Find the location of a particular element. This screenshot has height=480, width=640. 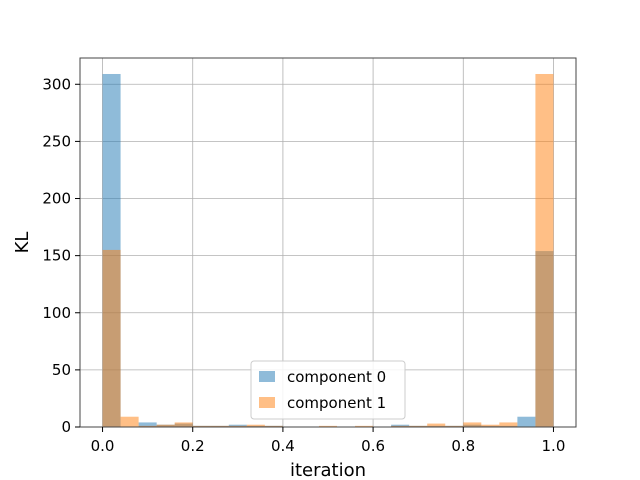

x-tick-label: 0.4 is located at coordinates (283, 446).